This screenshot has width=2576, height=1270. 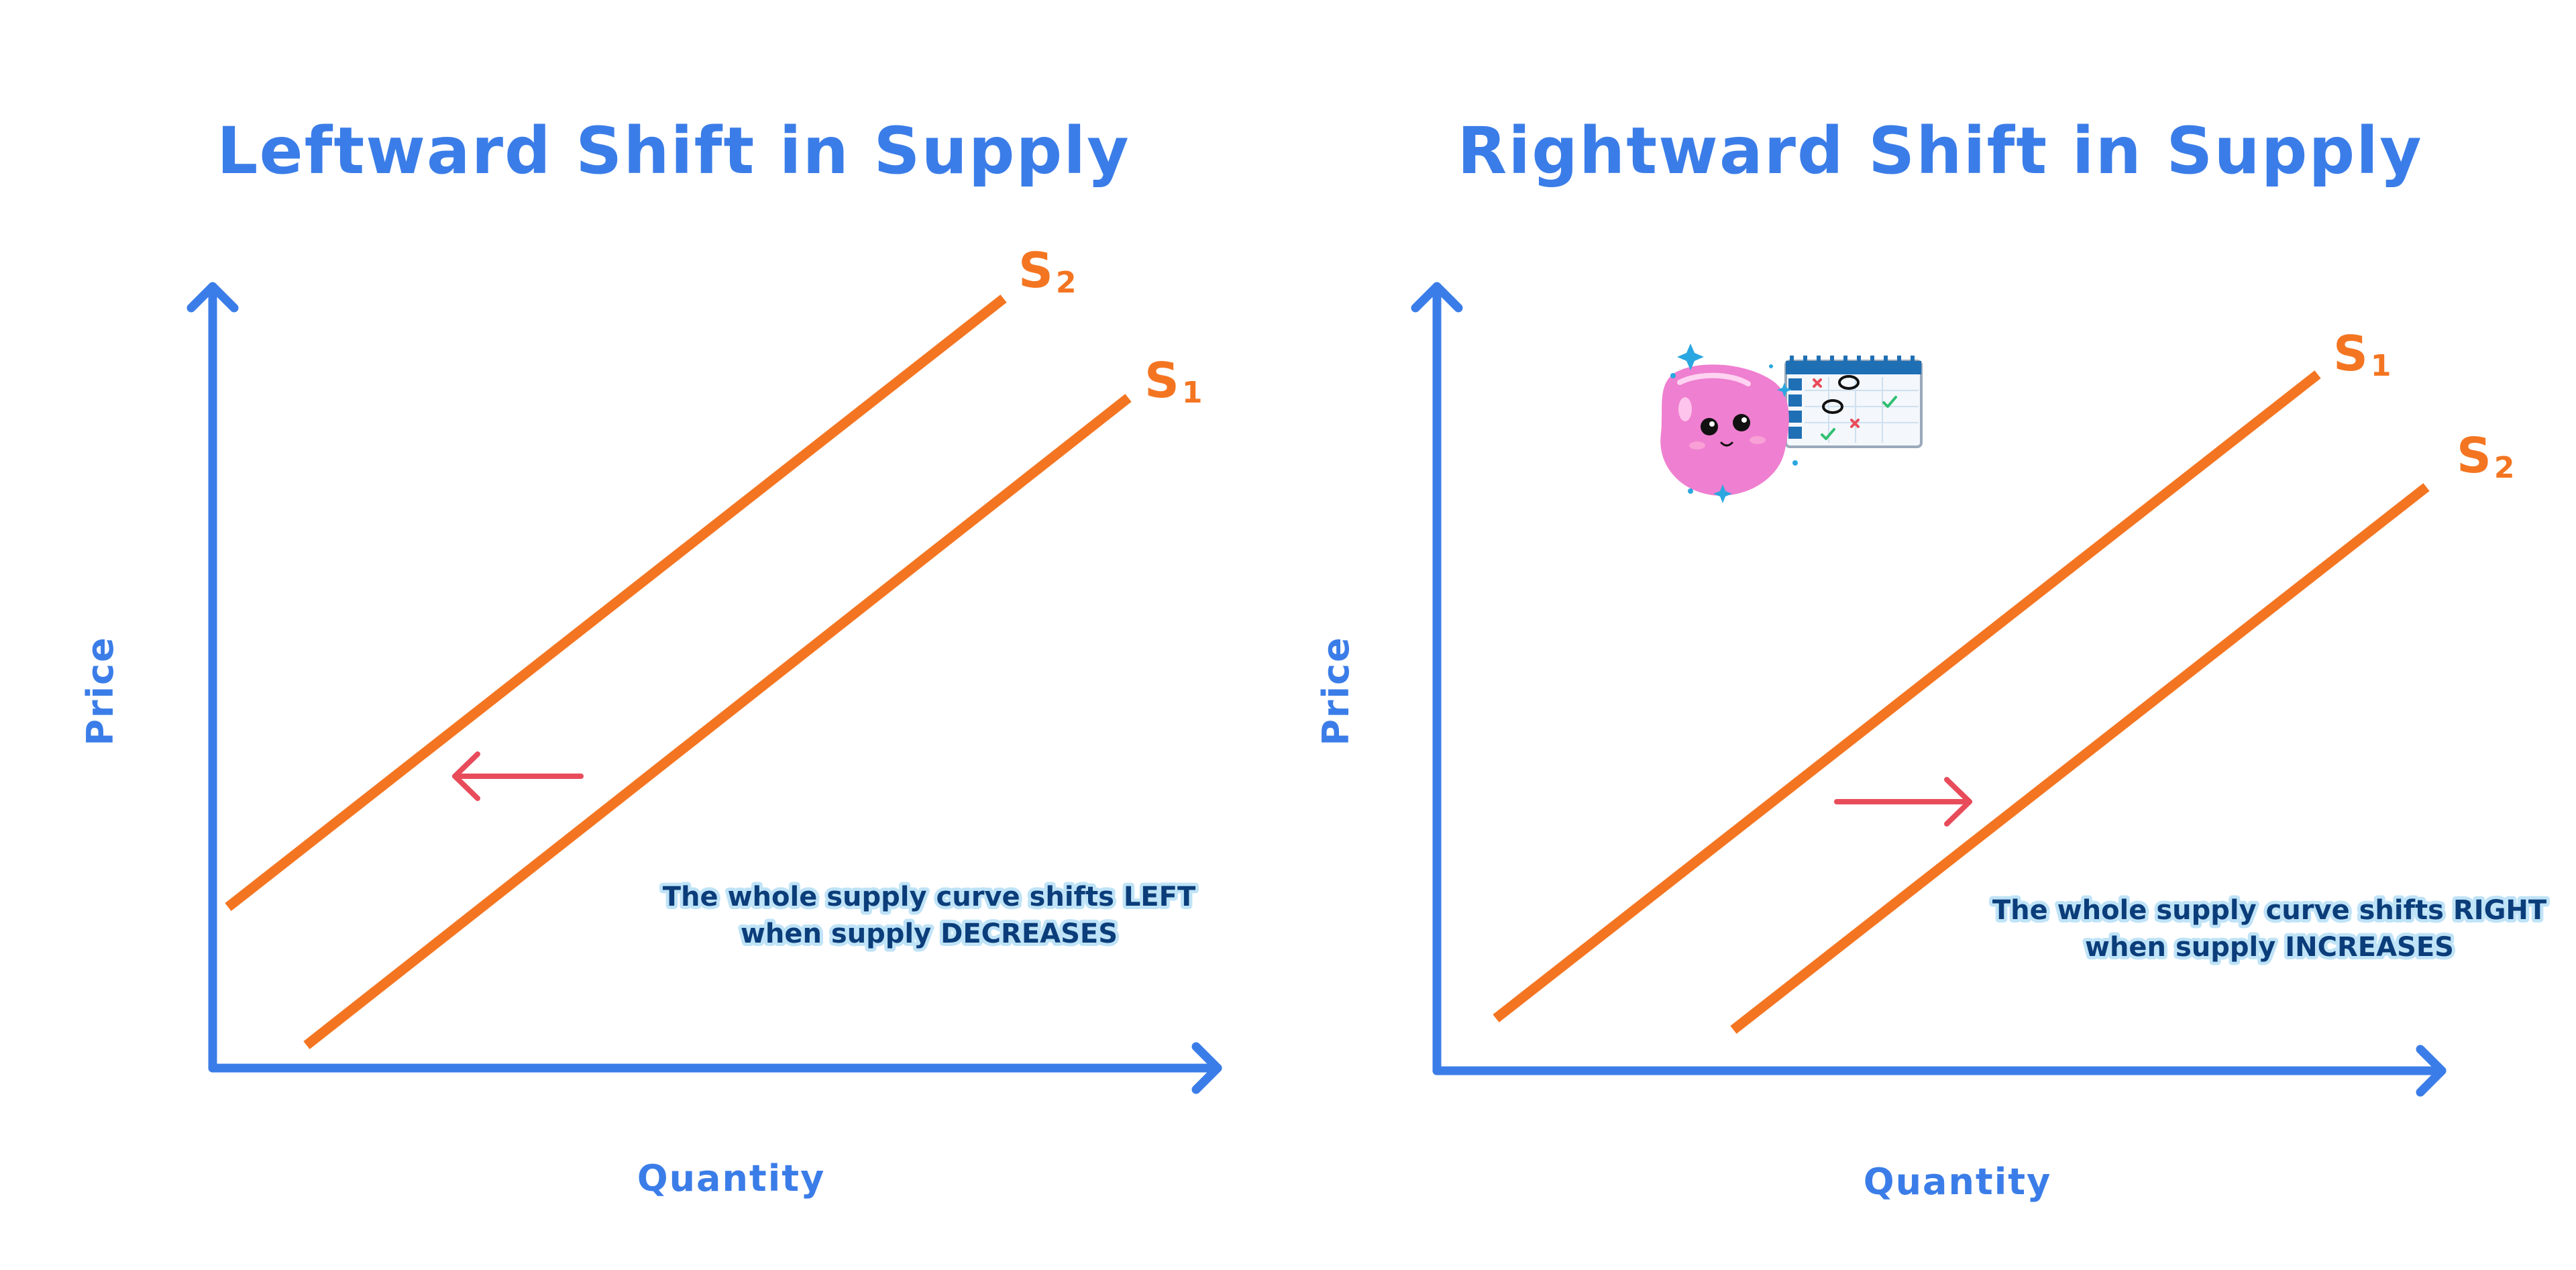 I want to click on pink-blob-mascot-icon, so click(x=1791, y=423).